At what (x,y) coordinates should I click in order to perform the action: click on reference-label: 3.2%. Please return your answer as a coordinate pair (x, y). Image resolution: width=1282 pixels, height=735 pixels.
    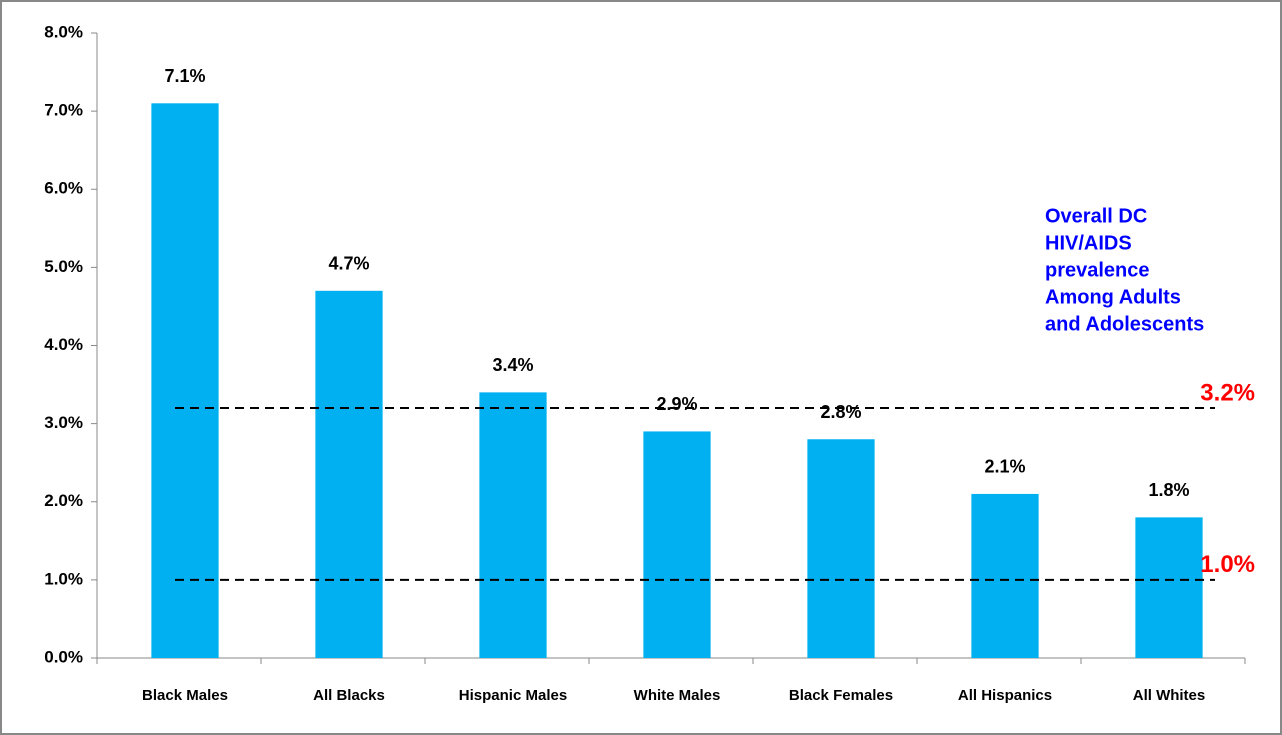
    Looking at the image, I should click on (1227, 392).